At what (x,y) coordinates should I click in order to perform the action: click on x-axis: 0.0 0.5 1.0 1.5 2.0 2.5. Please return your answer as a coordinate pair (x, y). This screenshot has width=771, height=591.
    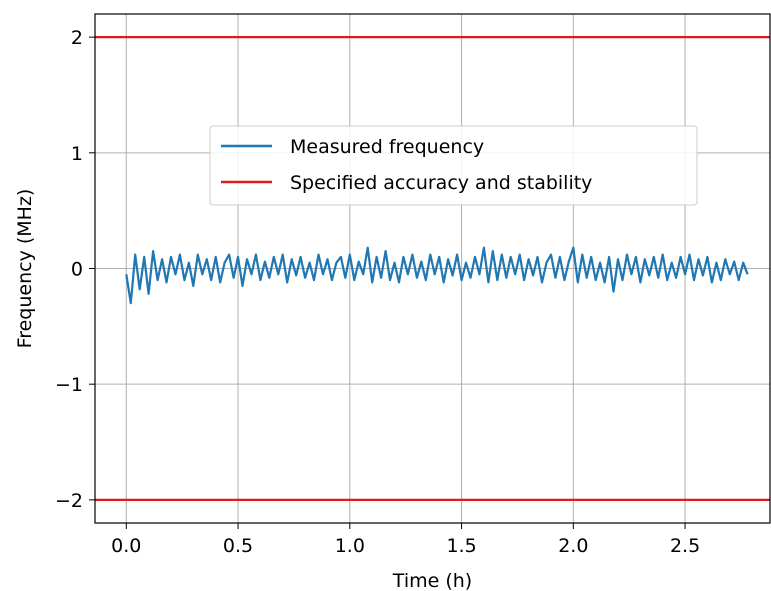
    Looking at the image, I should click on (405, 540).